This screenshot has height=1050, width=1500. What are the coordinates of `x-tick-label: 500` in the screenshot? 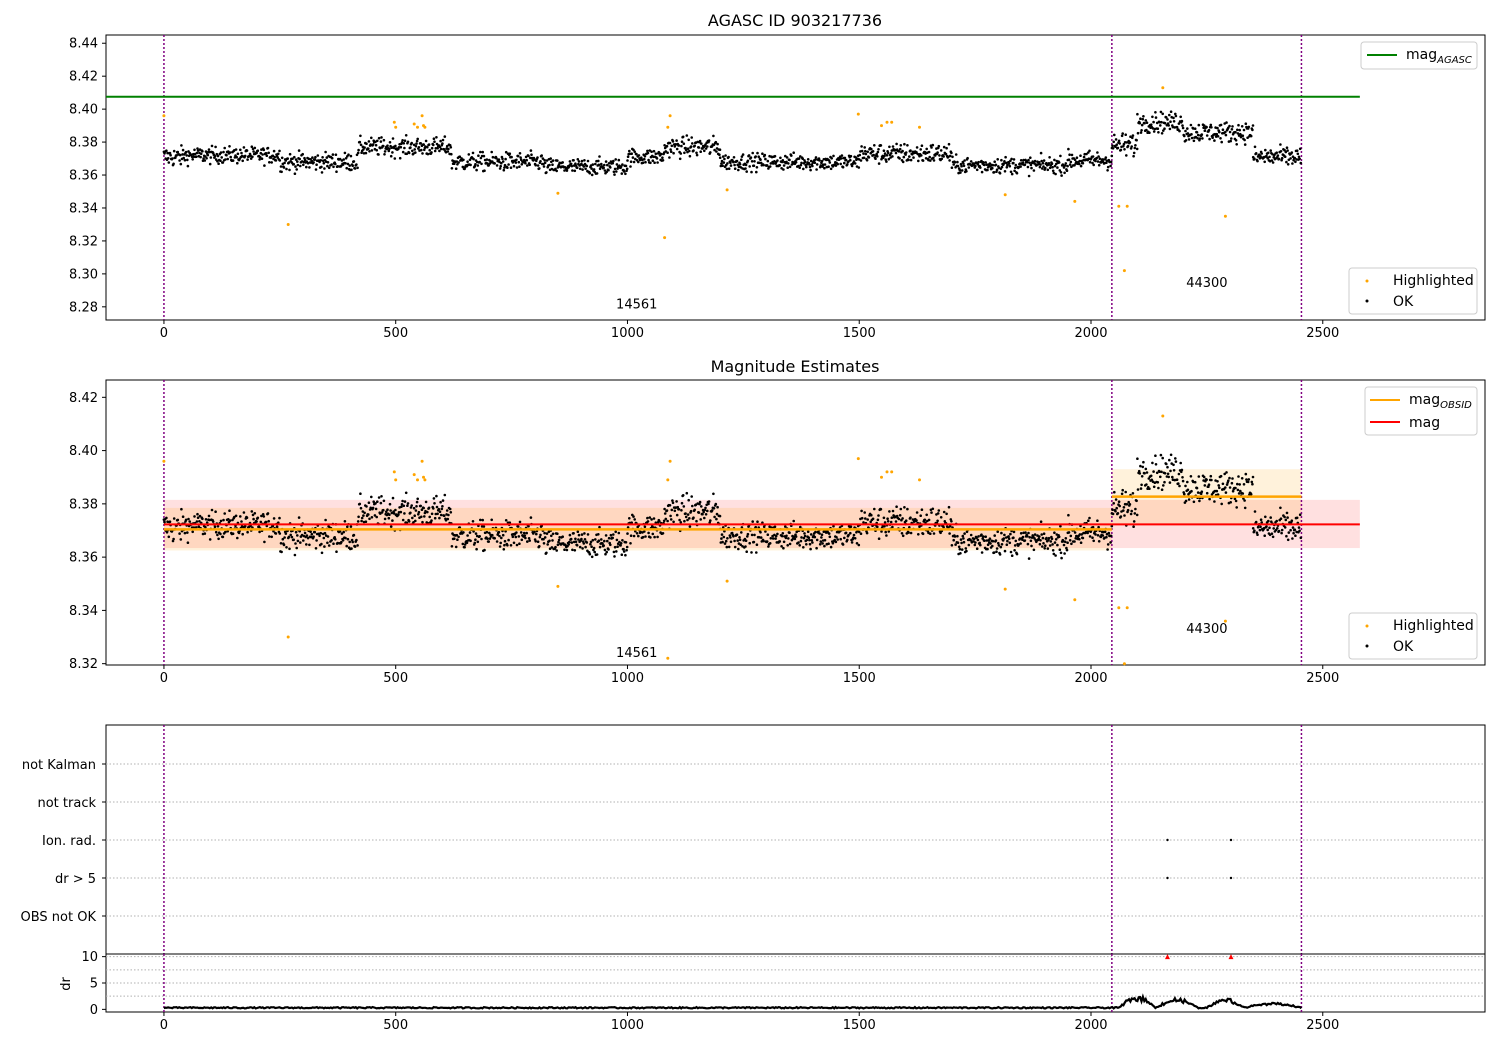 It's located at (395, 678).